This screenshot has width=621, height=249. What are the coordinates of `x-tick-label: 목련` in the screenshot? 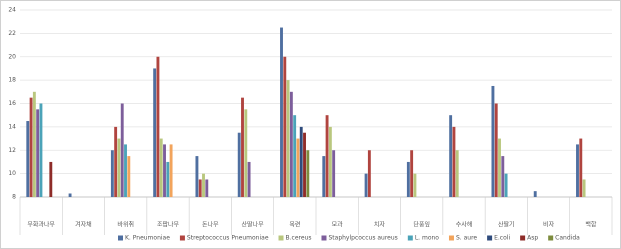 It's located at (294, 225).